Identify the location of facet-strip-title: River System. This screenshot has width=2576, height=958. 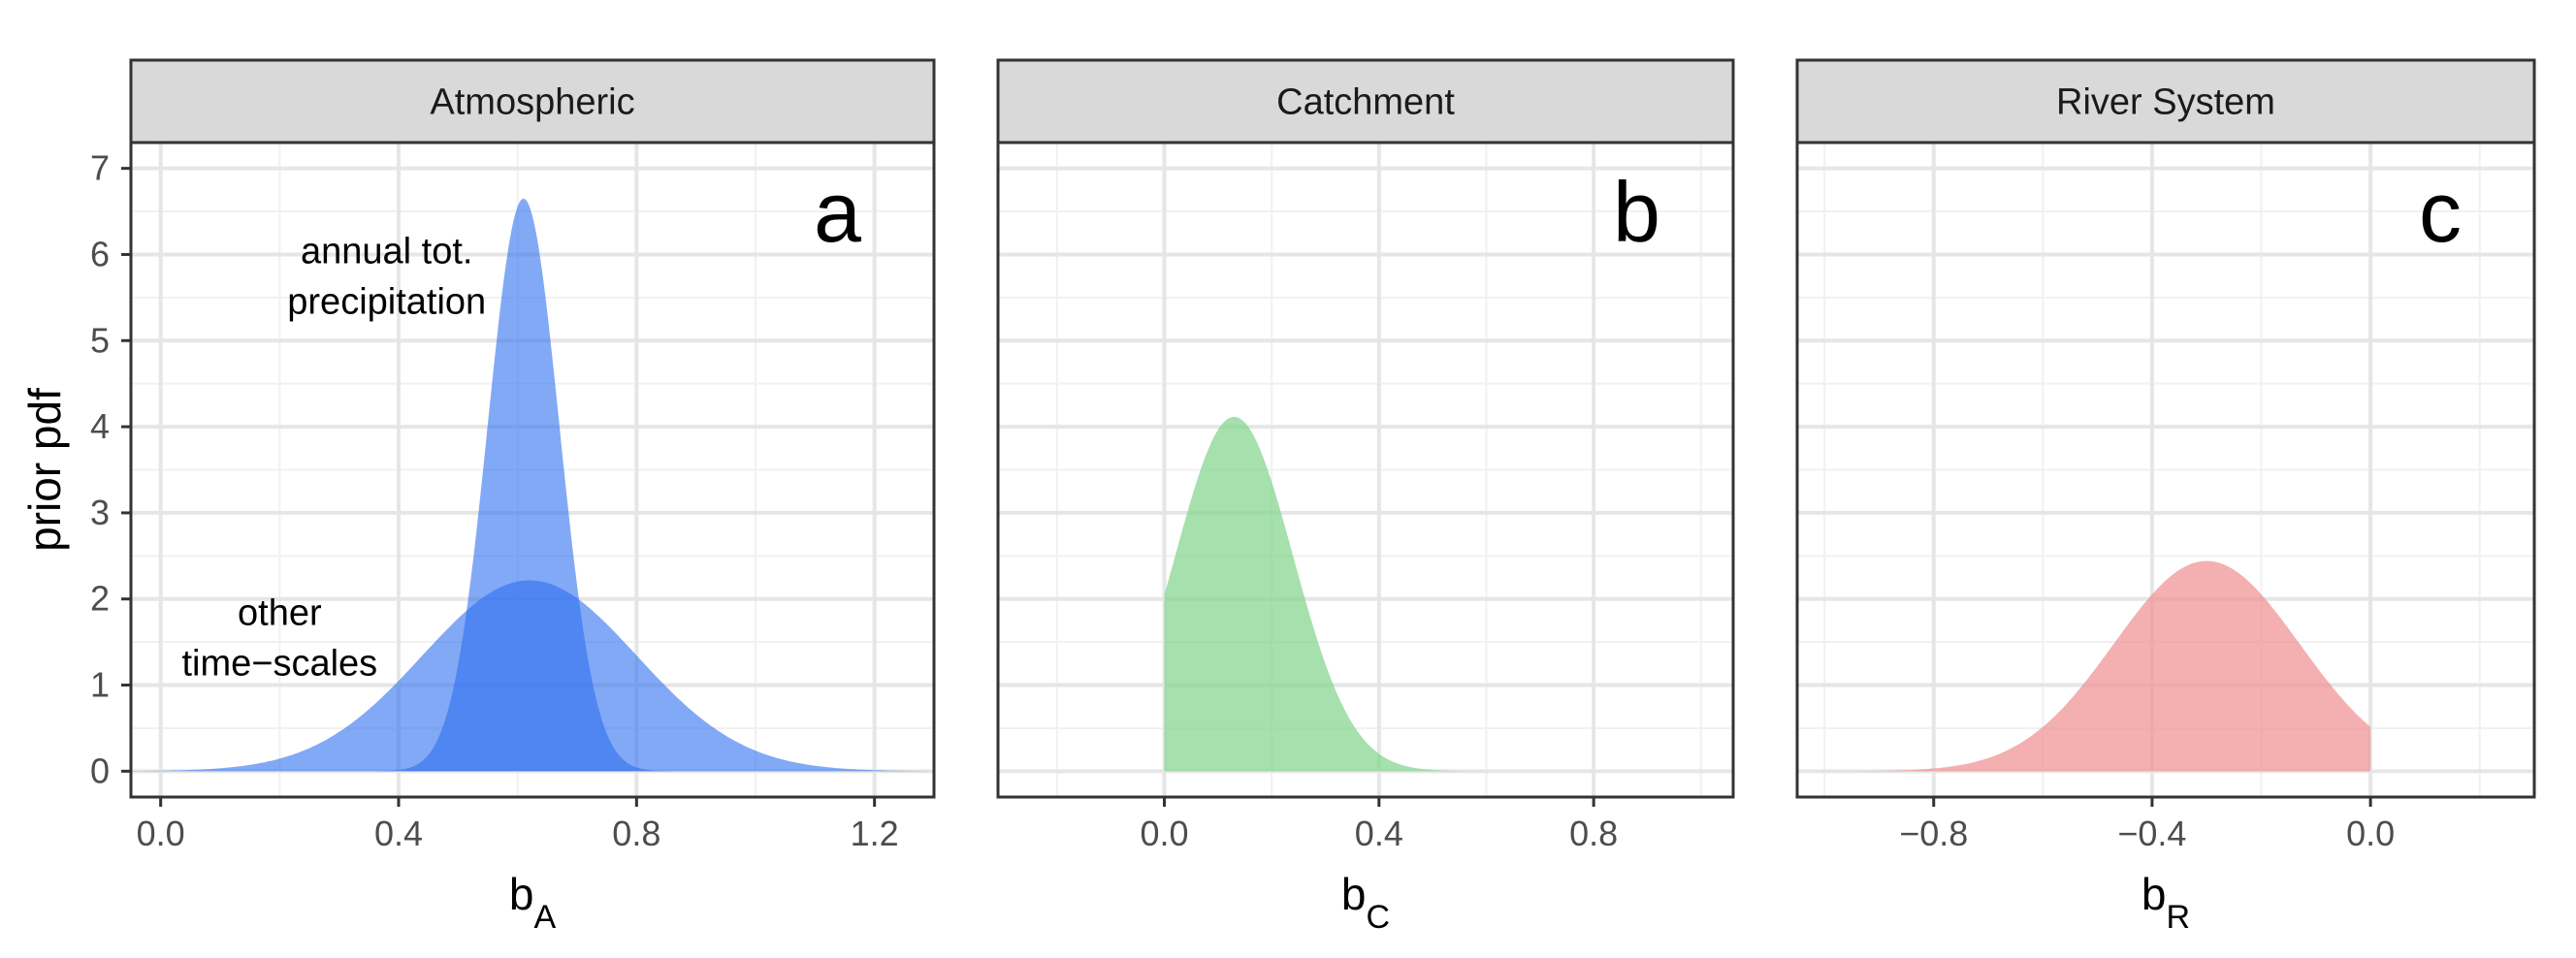
(2165, 102).